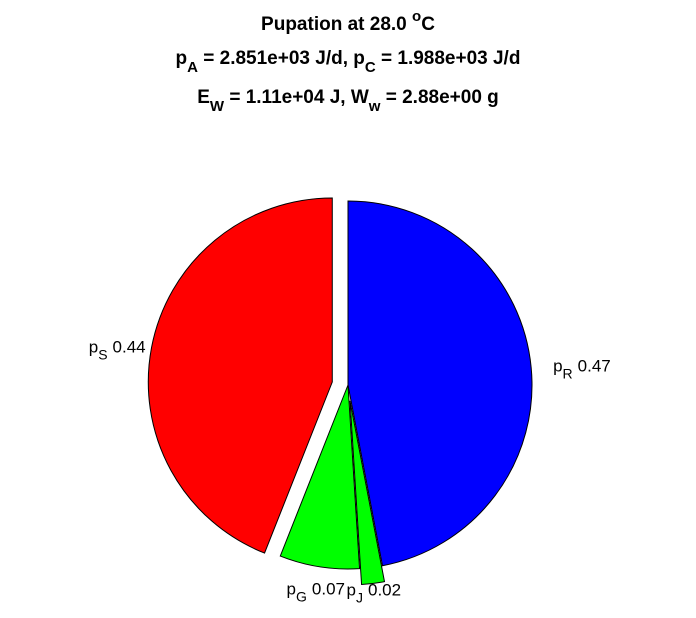 Image resolution: width=696 pixels, height=618 pixels. I want to click on title-sub: w, so click(374, 106).